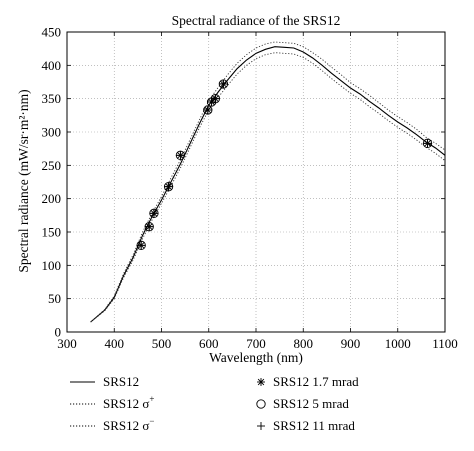  Describe the element at coordinates (398, 343) in the screenshot. I see `x-tick-label: 1000` at that location.